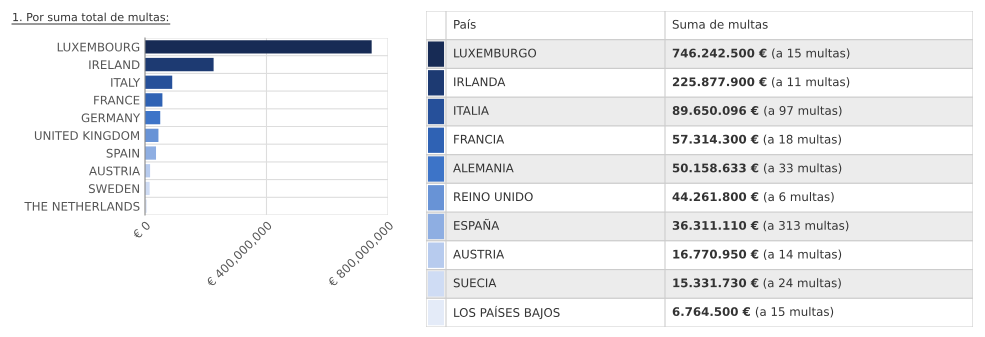 Image resolution: width=985 pixels, height=337 pixels. I want to click on text: 57.314.300 € (a 18 multas), so click(756, 140).